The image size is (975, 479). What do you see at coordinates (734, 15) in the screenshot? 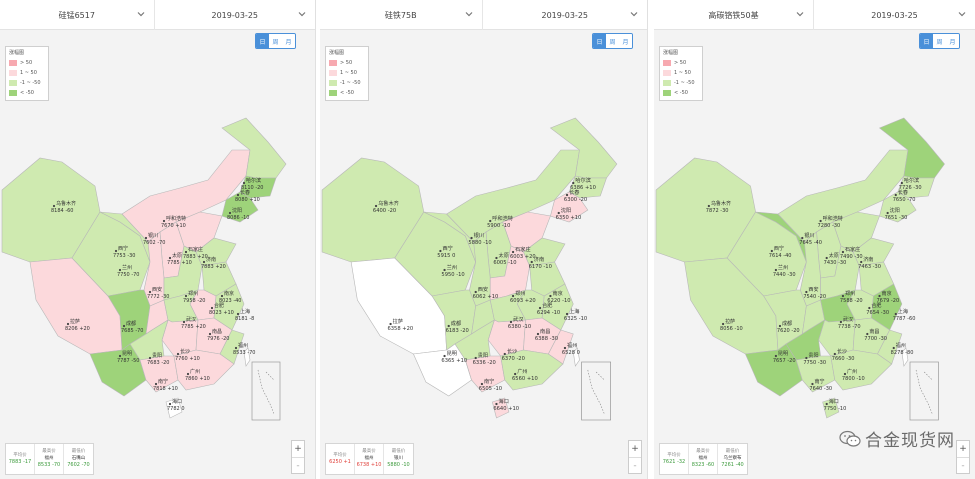
I see `product-select: 高碳铬铁50基` at bounding box center [734, 15].